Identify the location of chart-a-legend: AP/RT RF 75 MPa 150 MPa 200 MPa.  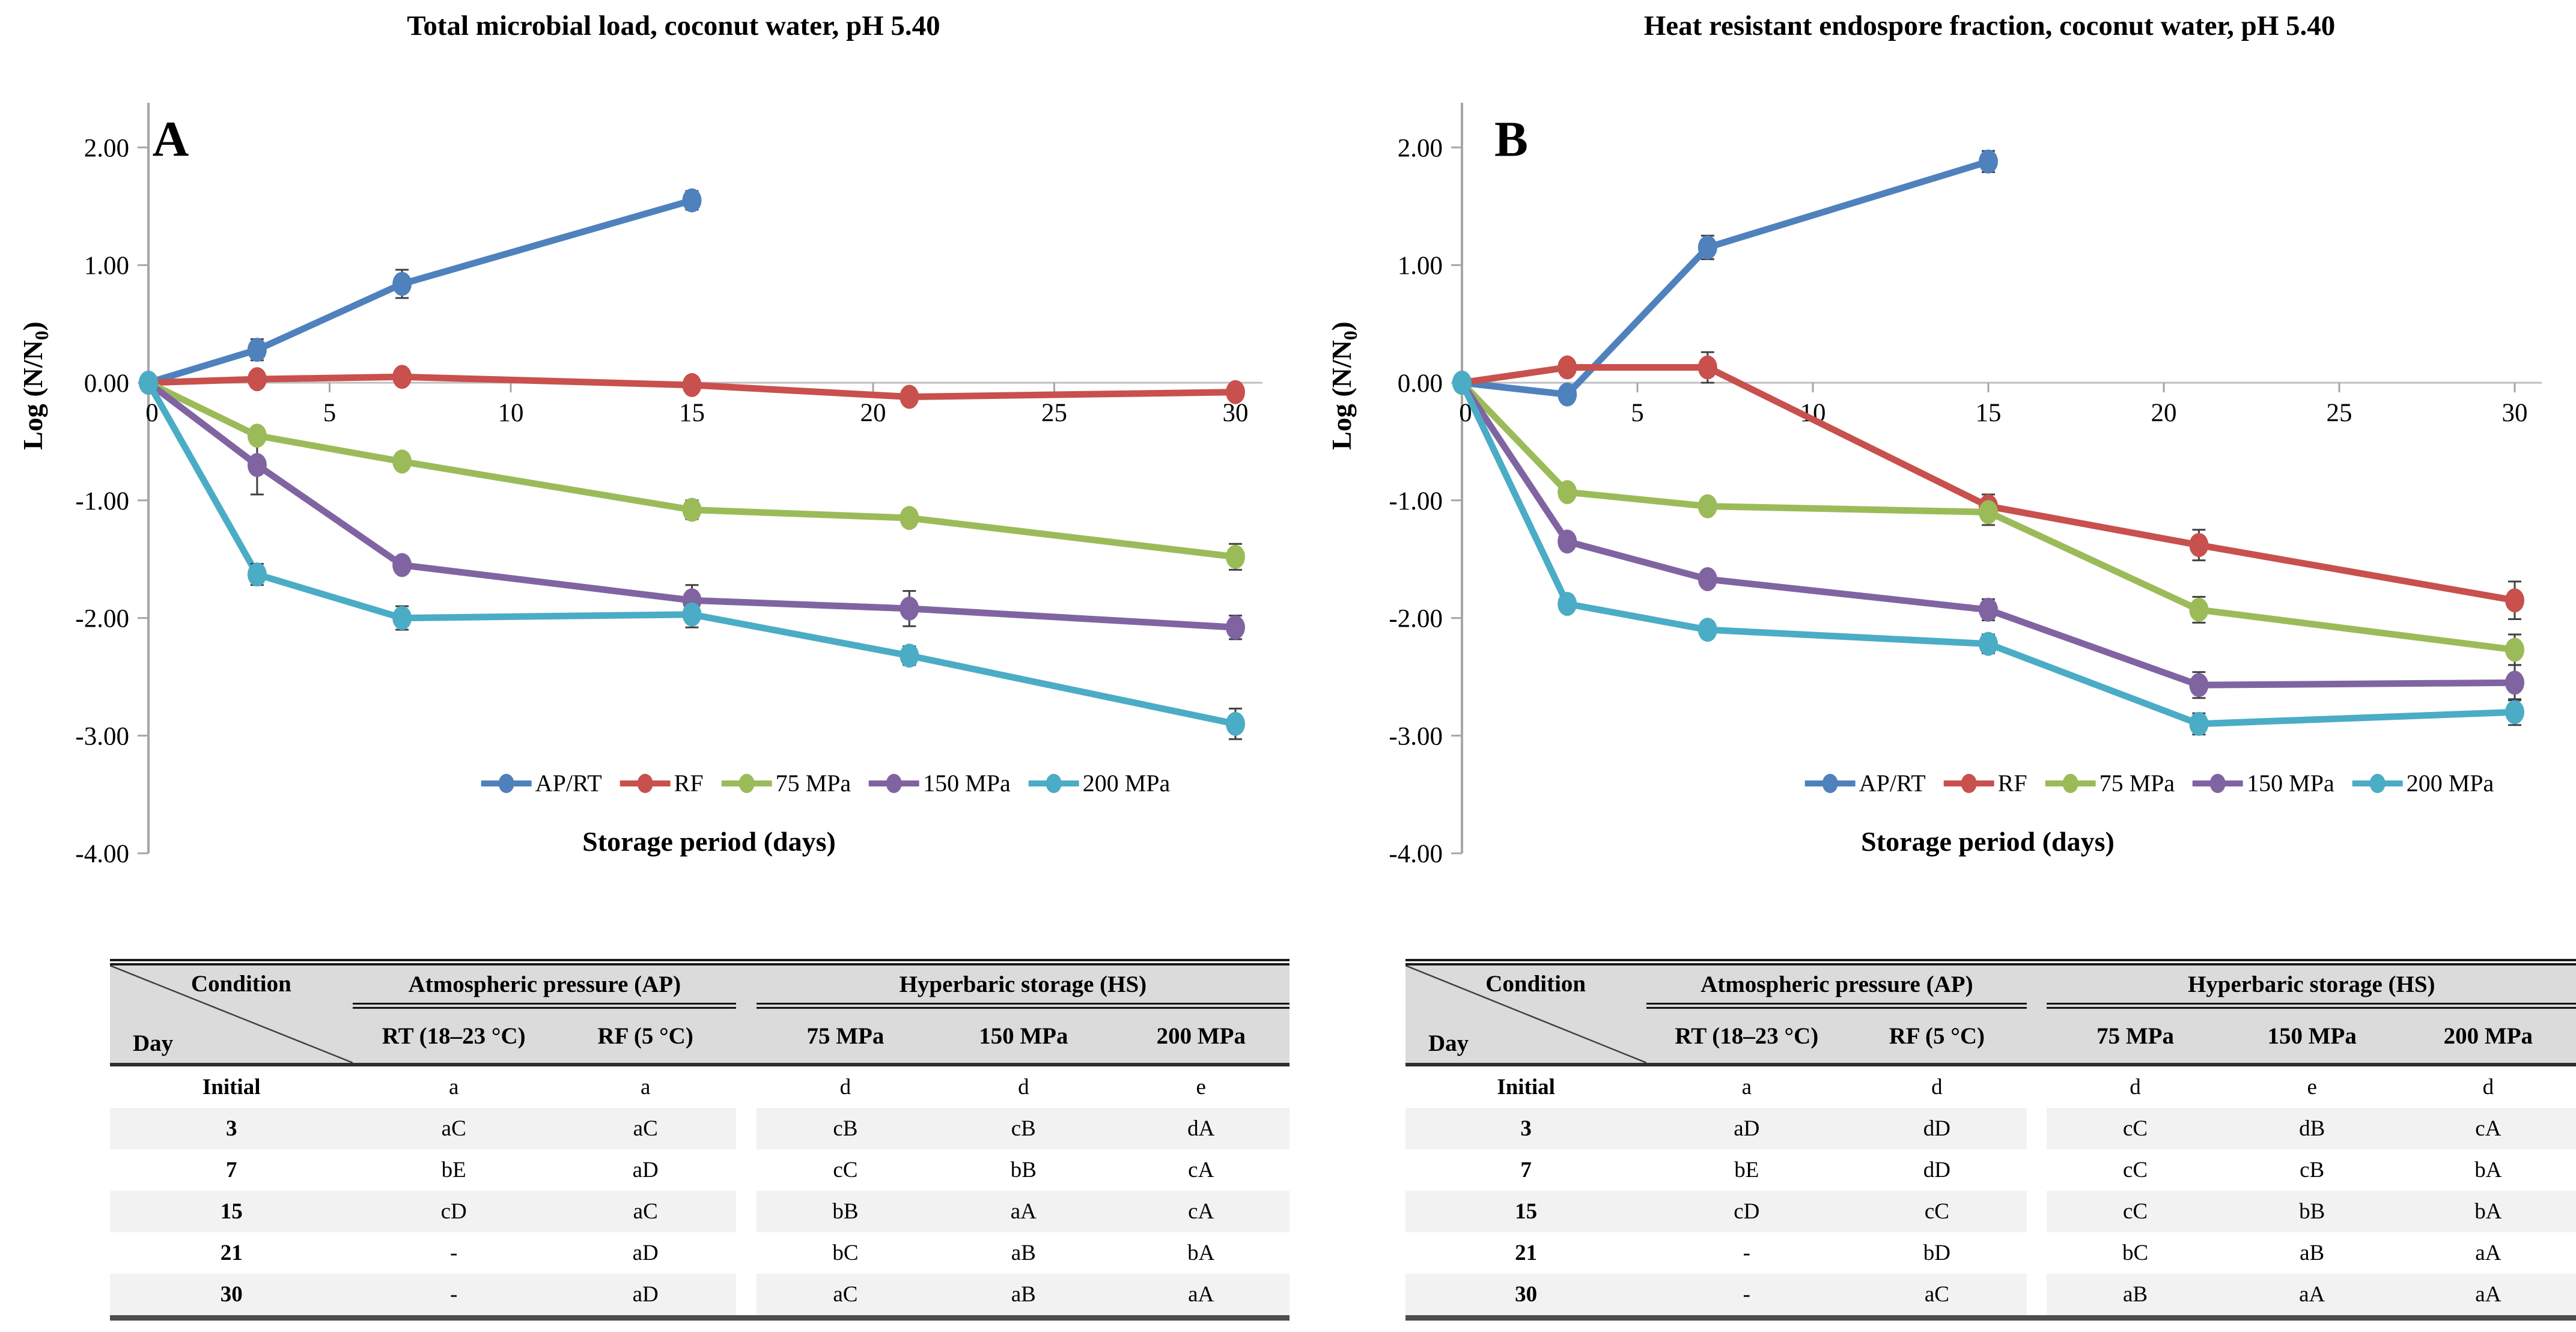
(826, 783).